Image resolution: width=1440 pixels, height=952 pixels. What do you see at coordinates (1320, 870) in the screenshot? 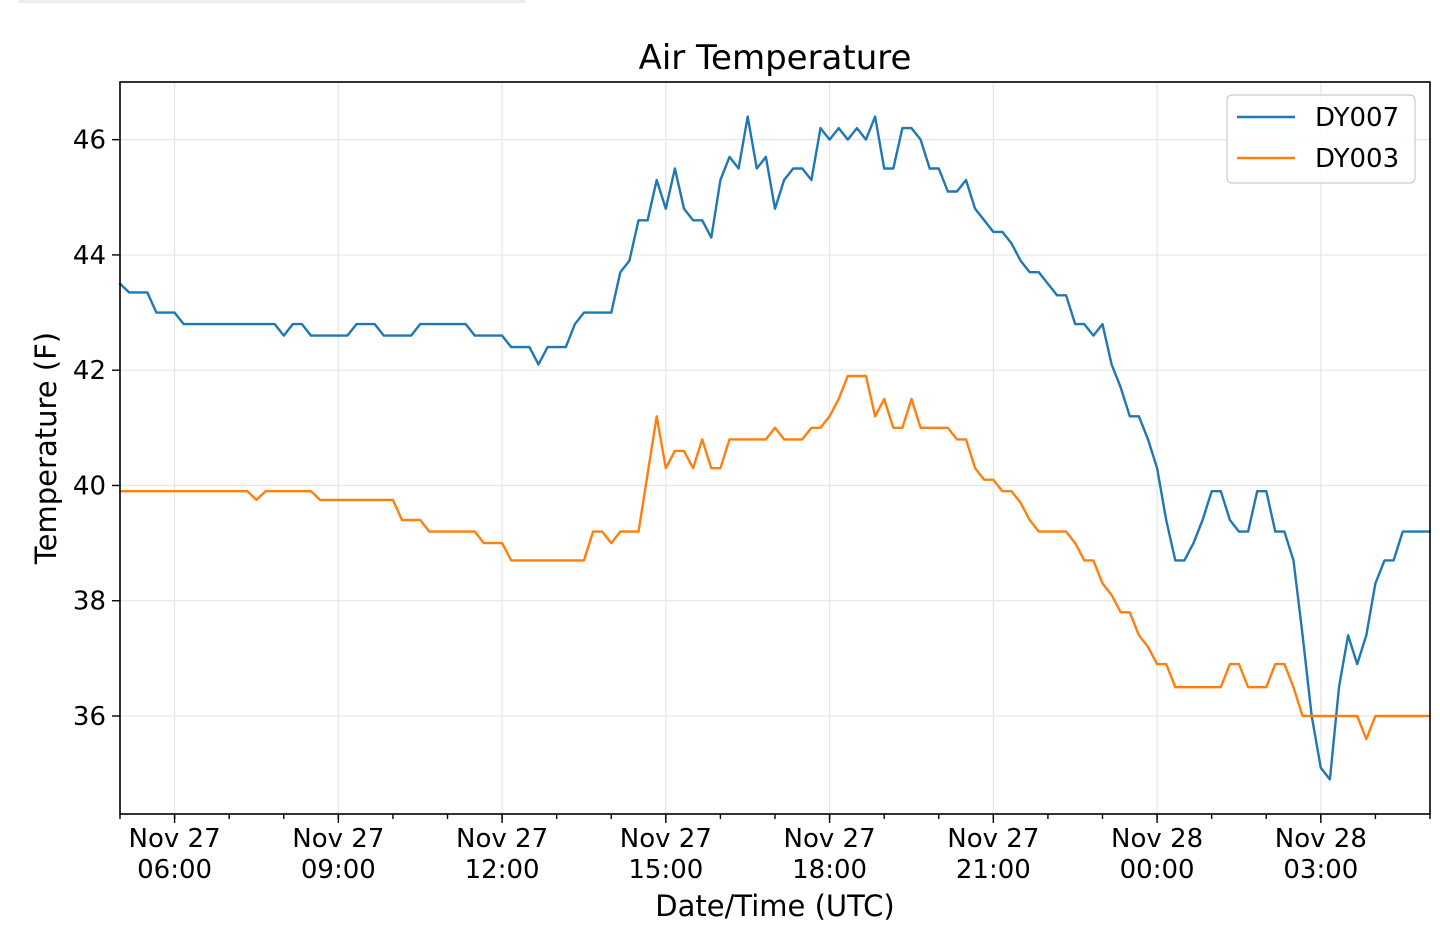
I see `x-tick-label-time: 03:00` at bounding box center [1320, 870].